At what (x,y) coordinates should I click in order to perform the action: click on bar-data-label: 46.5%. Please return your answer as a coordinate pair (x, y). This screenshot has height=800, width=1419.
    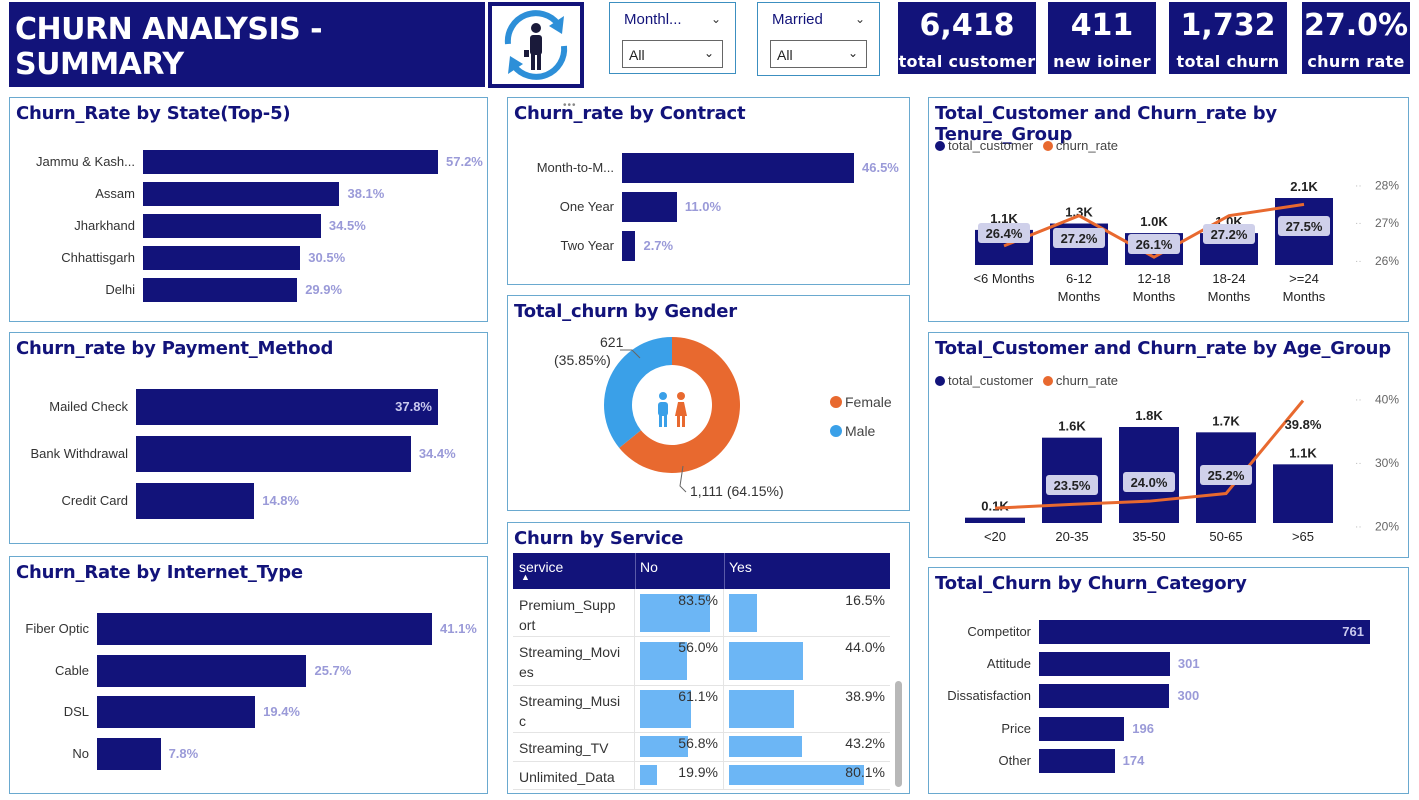
    Looking at the image, I should click on (880, 167).